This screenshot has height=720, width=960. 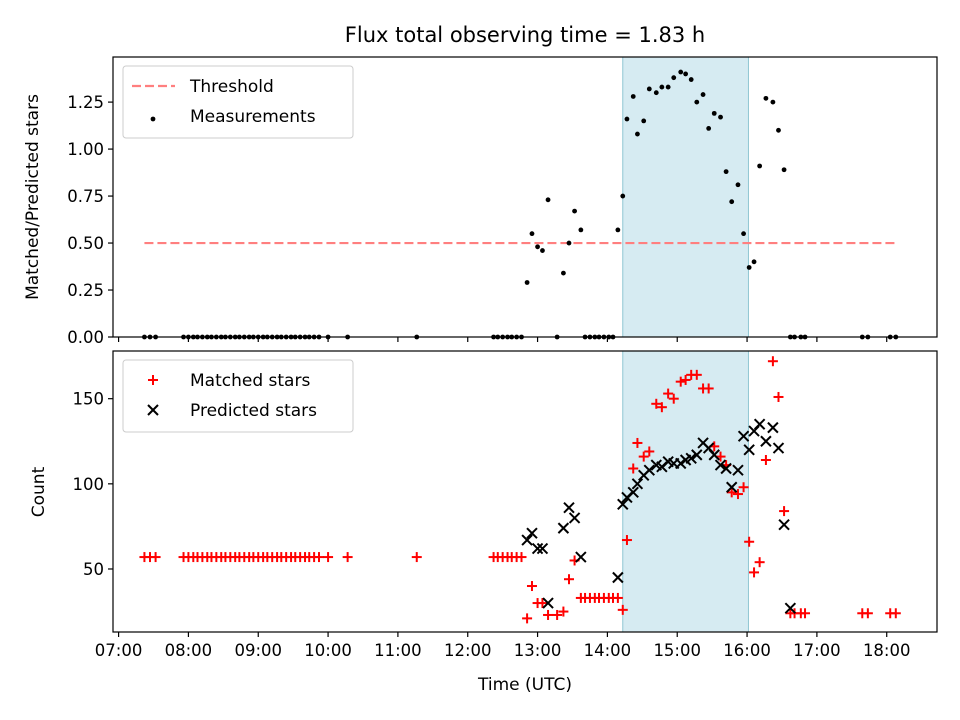 What do you see at coordinates (525, 35) in the screenshot?
I see `chart-title: Flux total observing time = 1.83 h` at bounding box center [525, 35].